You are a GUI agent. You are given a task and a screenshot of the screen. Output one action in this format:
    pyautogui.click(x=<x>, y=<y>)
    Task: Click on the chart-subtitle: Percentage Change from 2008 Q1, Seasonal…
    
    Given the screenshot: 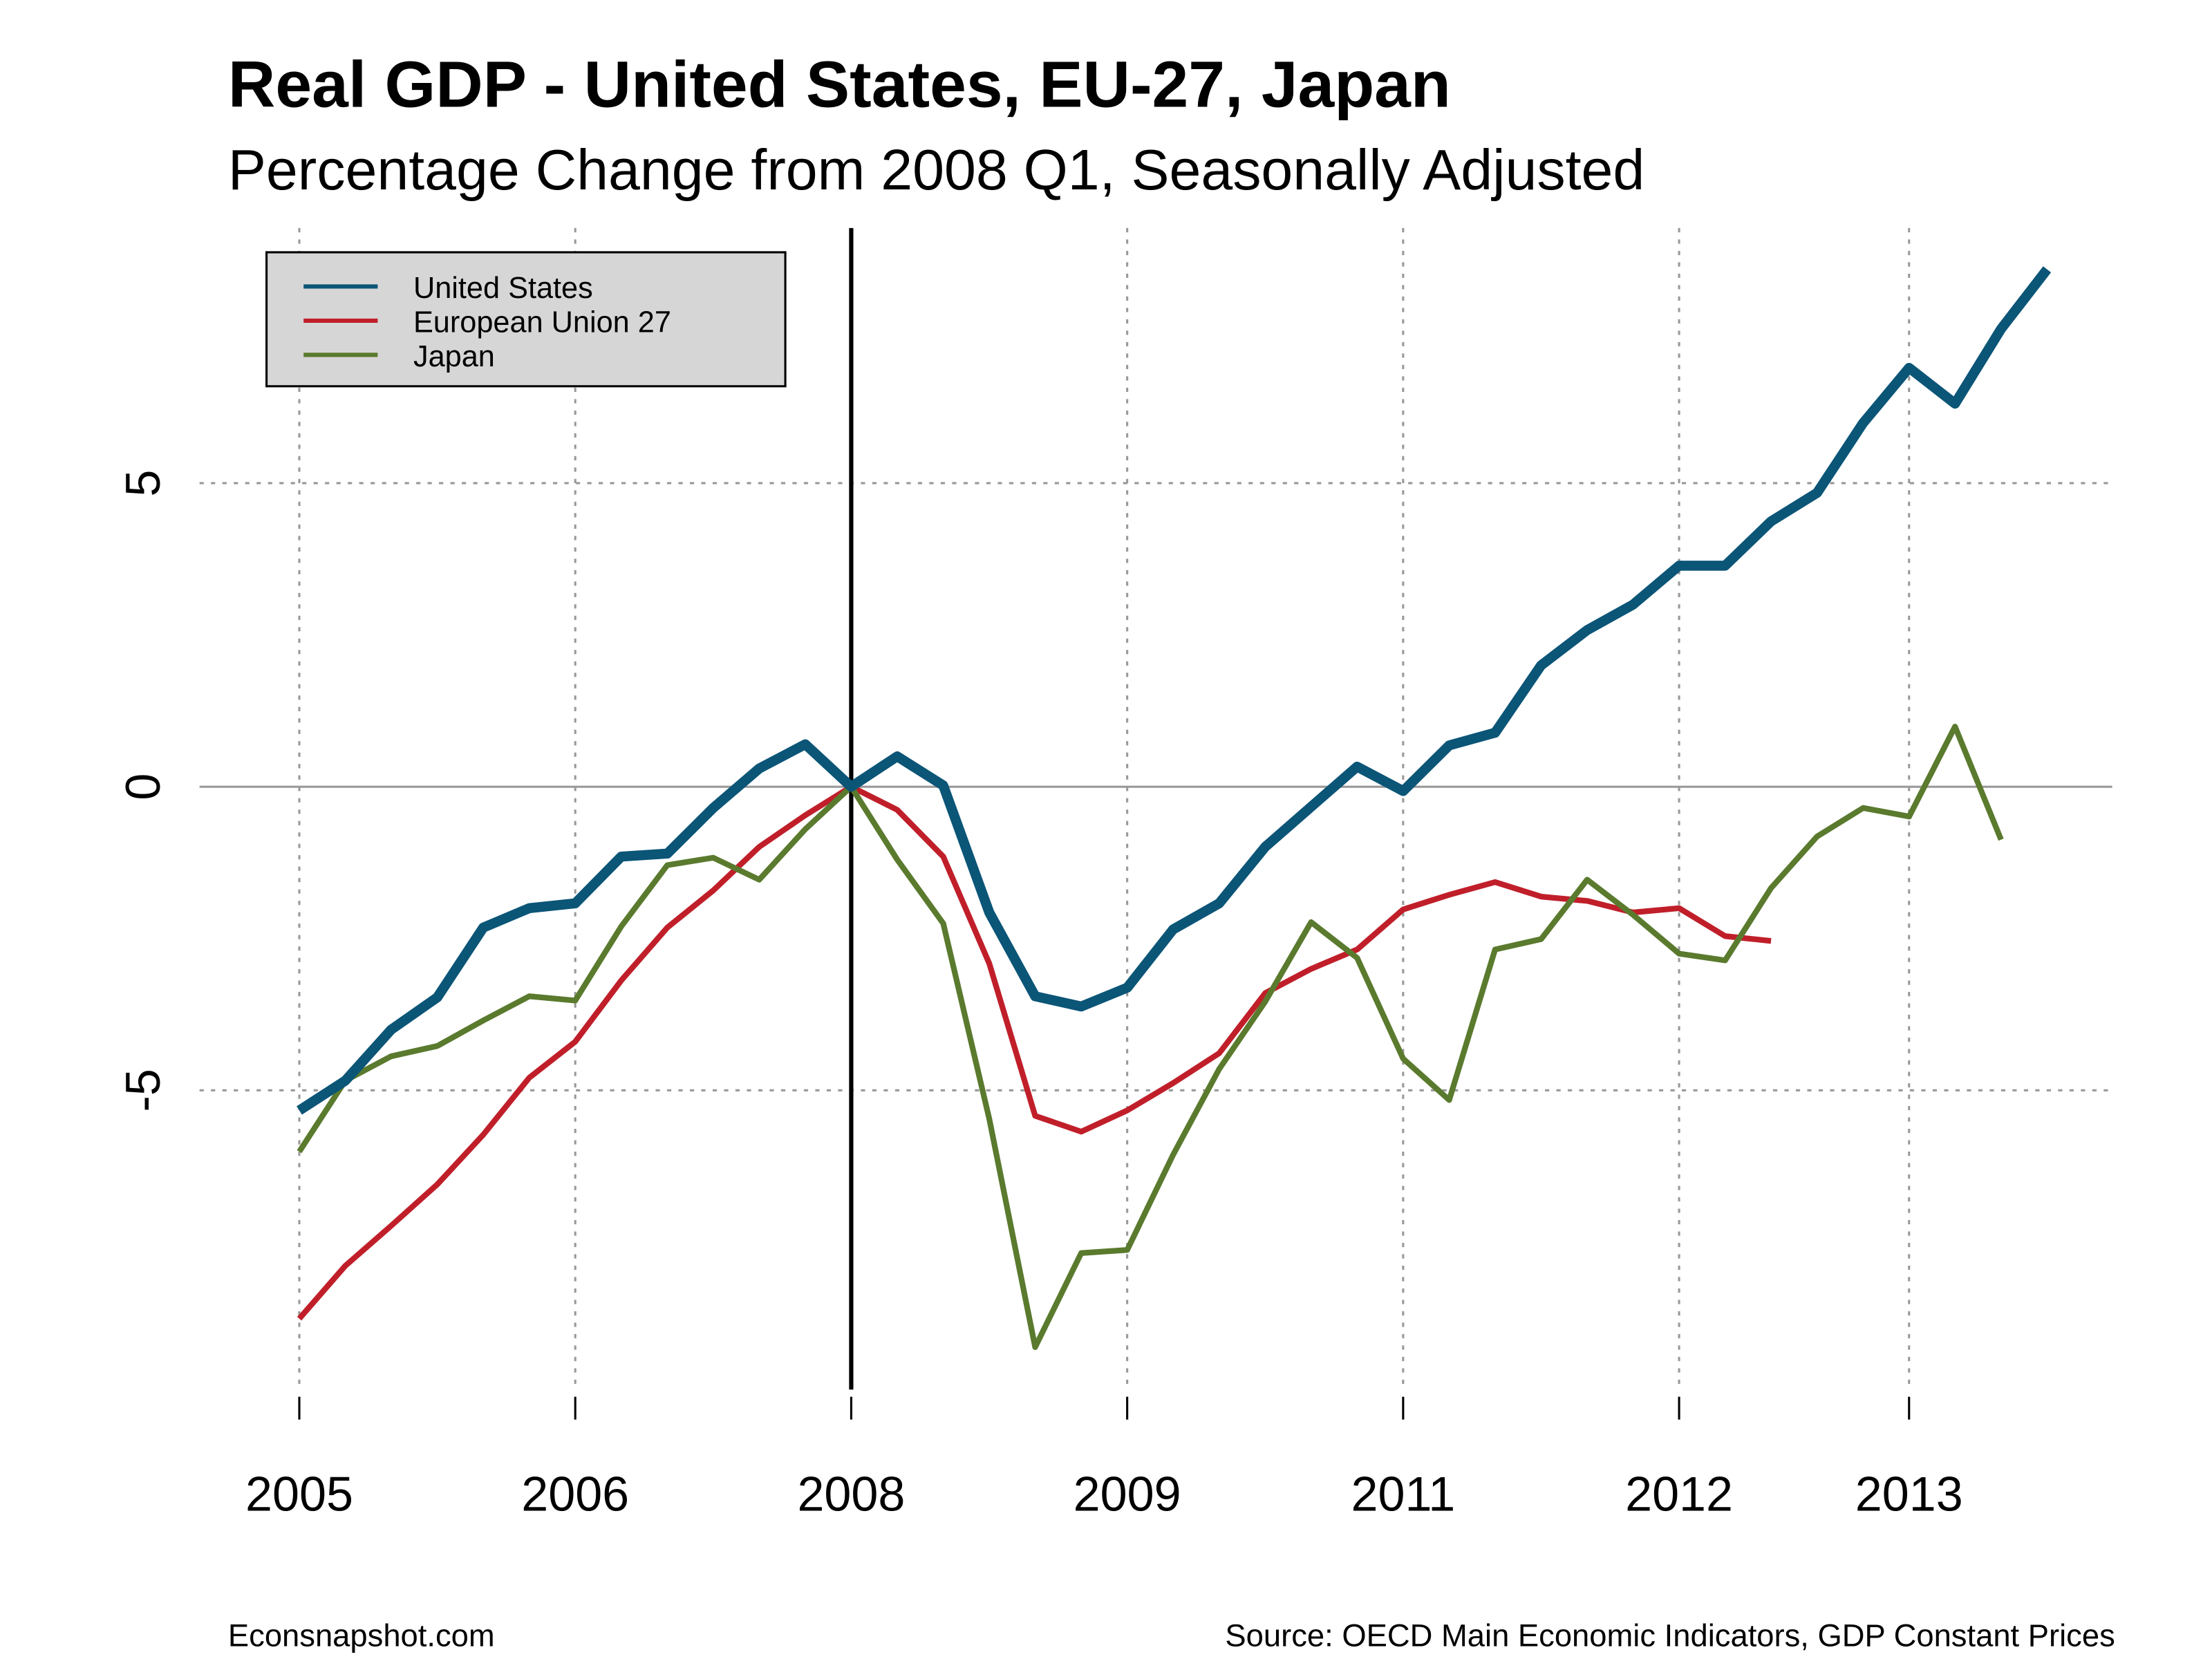 What is the action you would take?
    pyautogui.click(x=936, y=170)
    